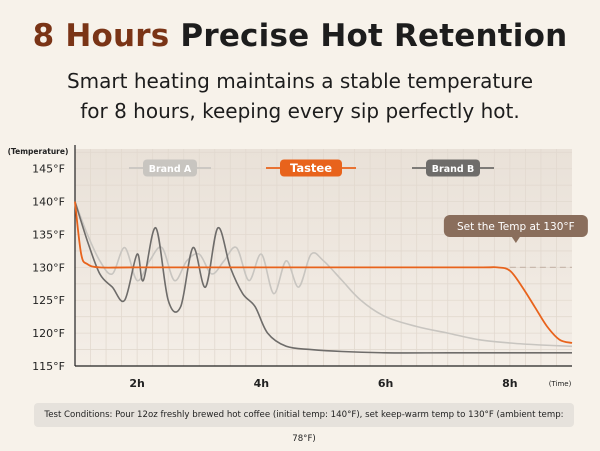 The width and height of the screenshot is (600, 451). I want to click on x-tick-label: 8h, so click(510, 383).